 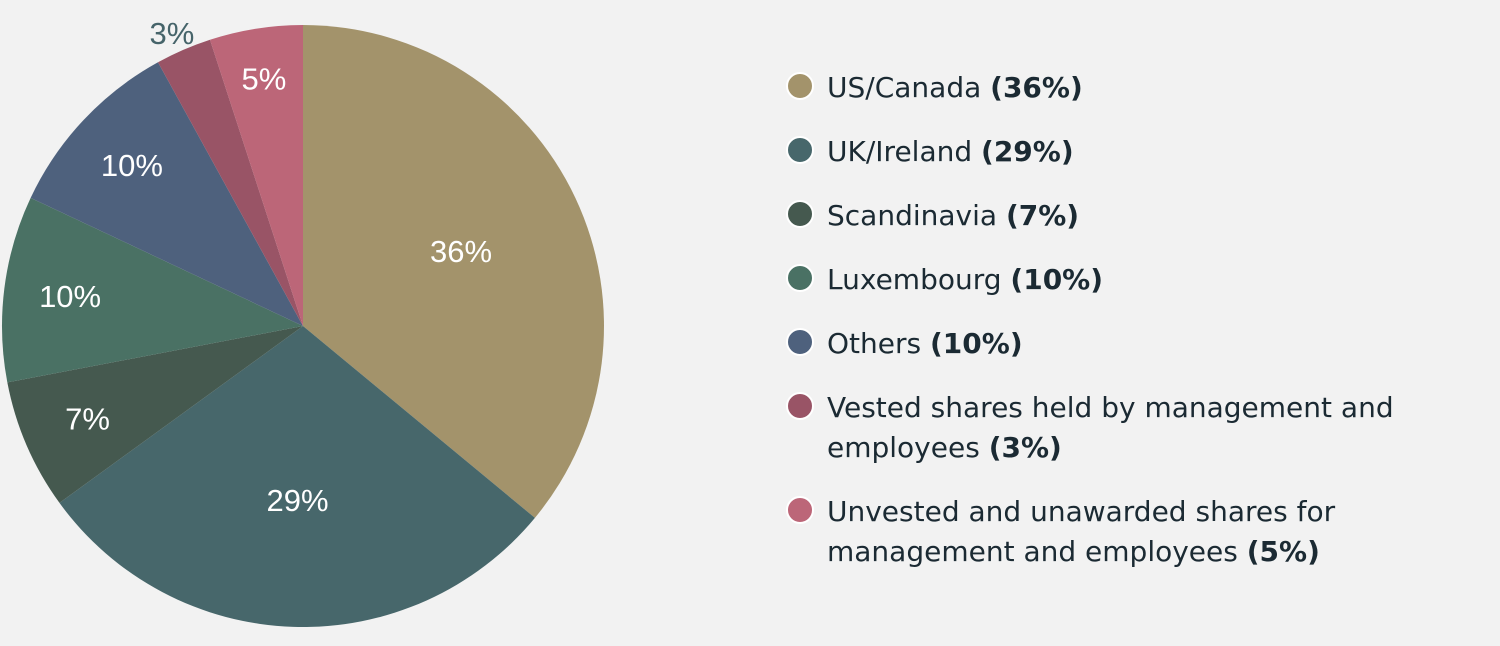 I want to click on legend-percent: (36%), so click(x=1036, y=87).